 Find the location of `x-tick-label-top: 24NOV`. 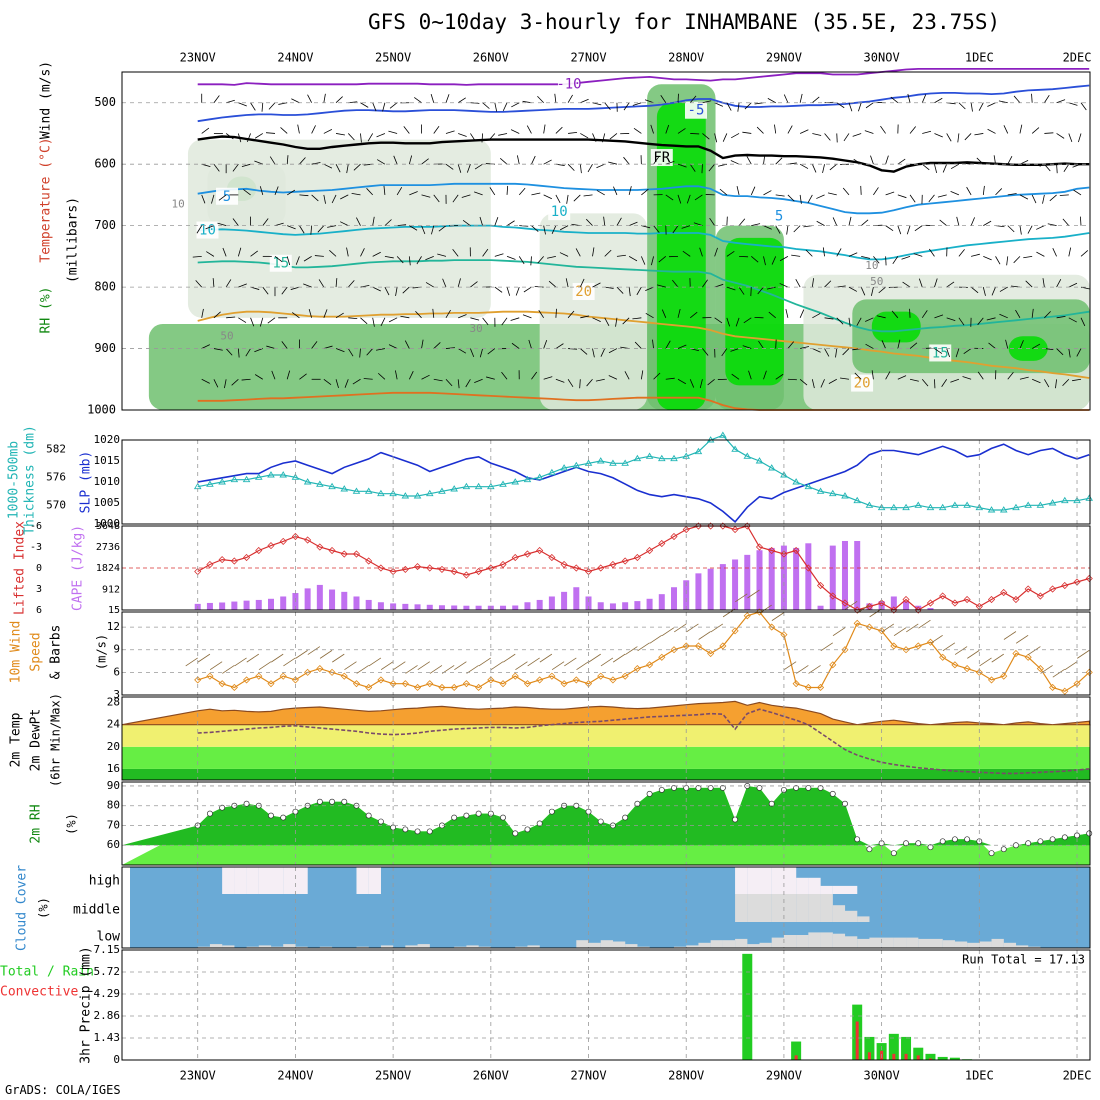

x-tick-label-top: 24NOV is located at coordinates (295, 58).